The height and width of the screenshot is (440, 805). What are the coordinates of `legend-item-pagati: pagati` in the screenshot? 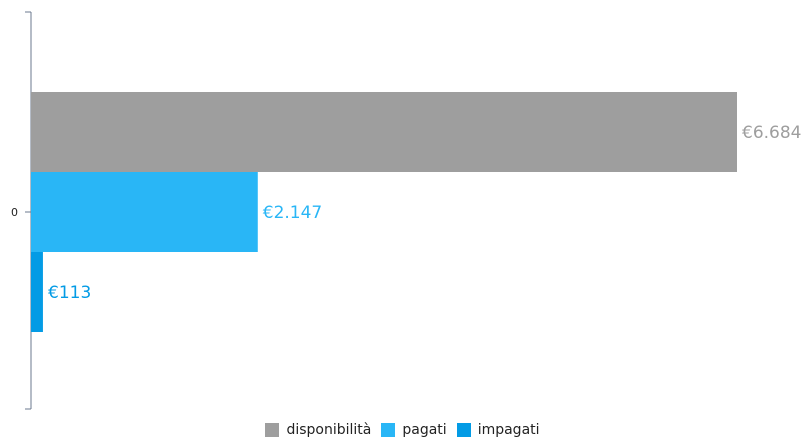 It's located at (414, 430).